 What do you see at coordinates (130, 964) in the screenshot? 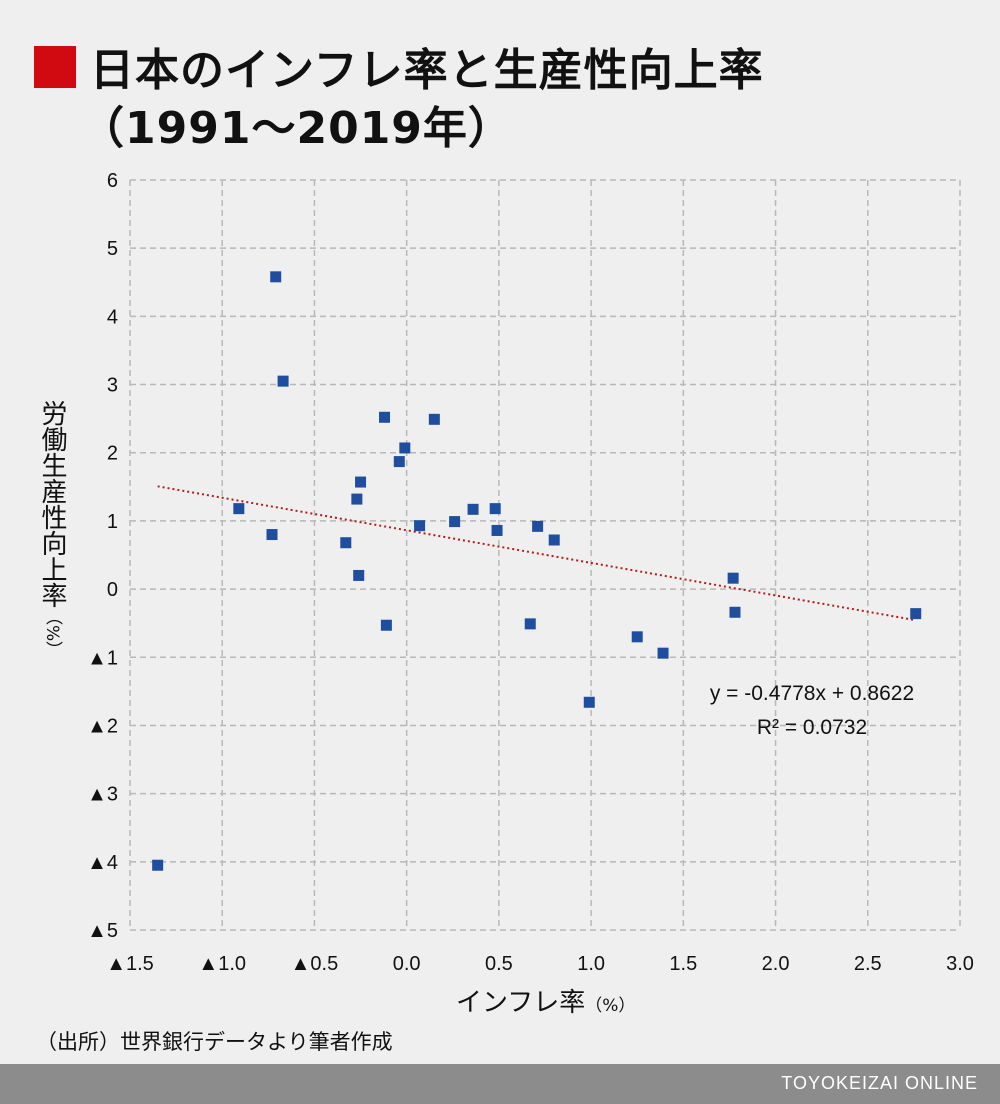
I see `x-tick-label: ▲1.5` at bounding box center [130, 964].